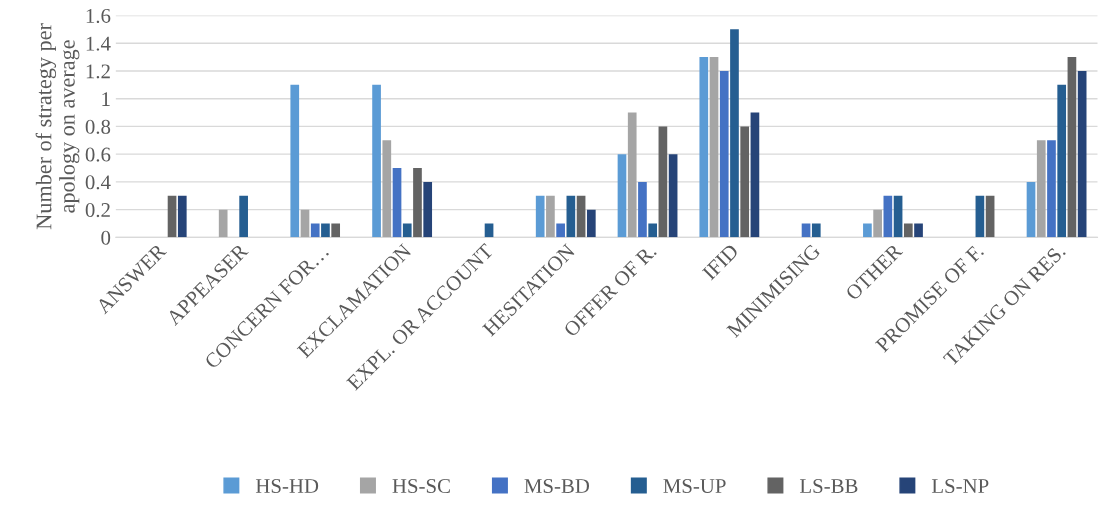 This screenshot has height=516, width=1103. Describe the element at coordinates (694, 486) in the screenshot. I see `legend-label: MS-UP` at that location.